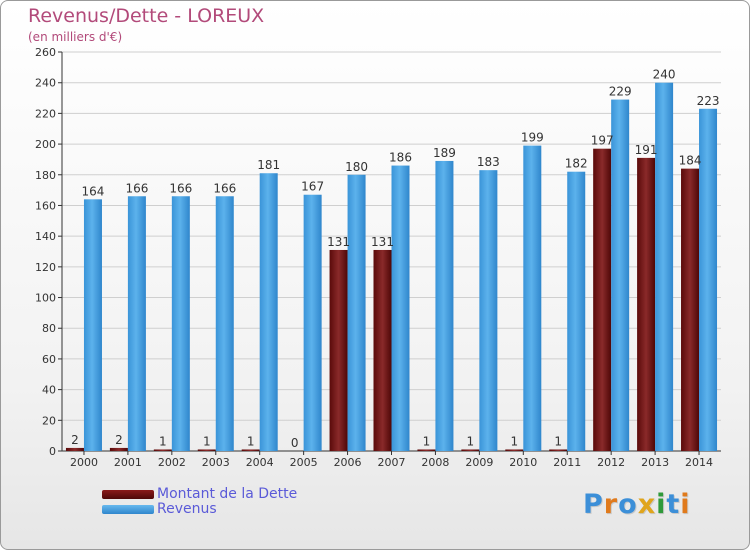 Image resolution: width=750 pixels, height=550 pixels. Describe the element at coordinates (49, 359) in the screenshot. I see `y-tick-label: 60` at that location.